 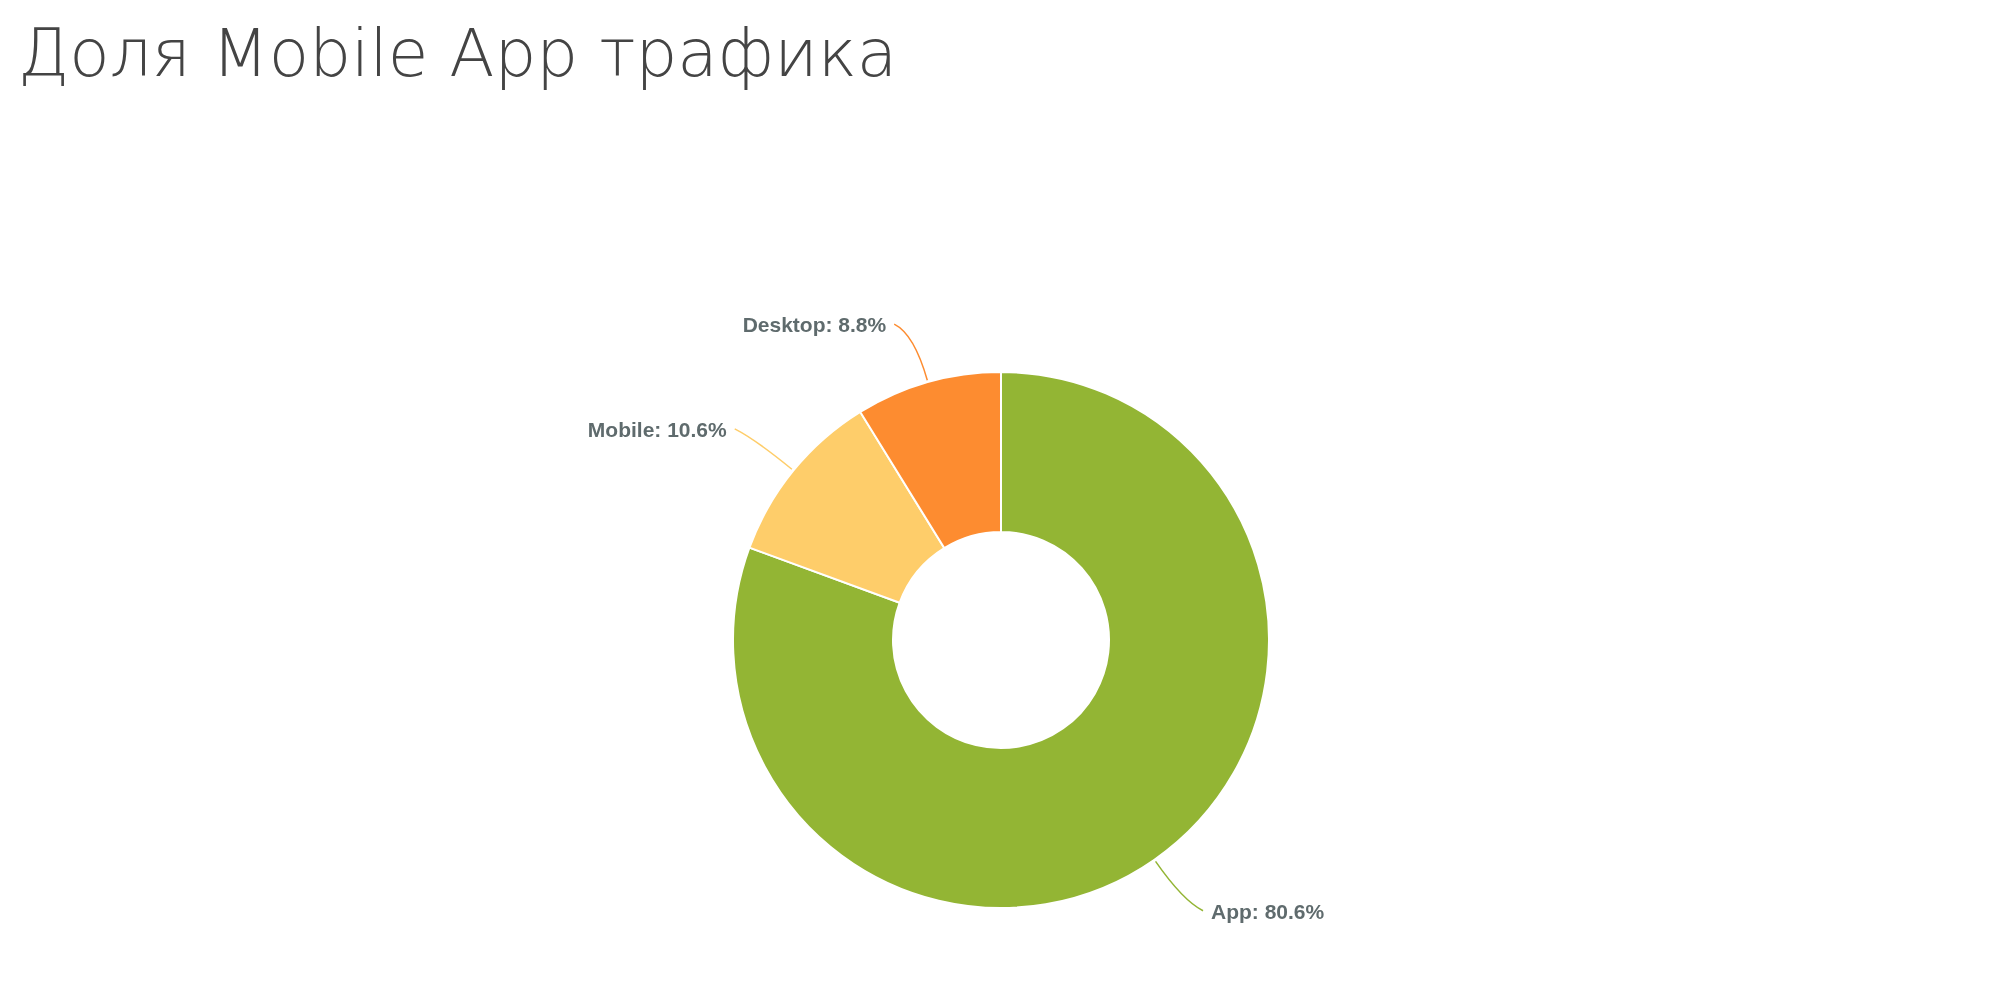 What do you see at coordinates (1268, 911) in the screenshot?
I see `slice-label: App: 80.6%` at bounding box center [1268, 911].